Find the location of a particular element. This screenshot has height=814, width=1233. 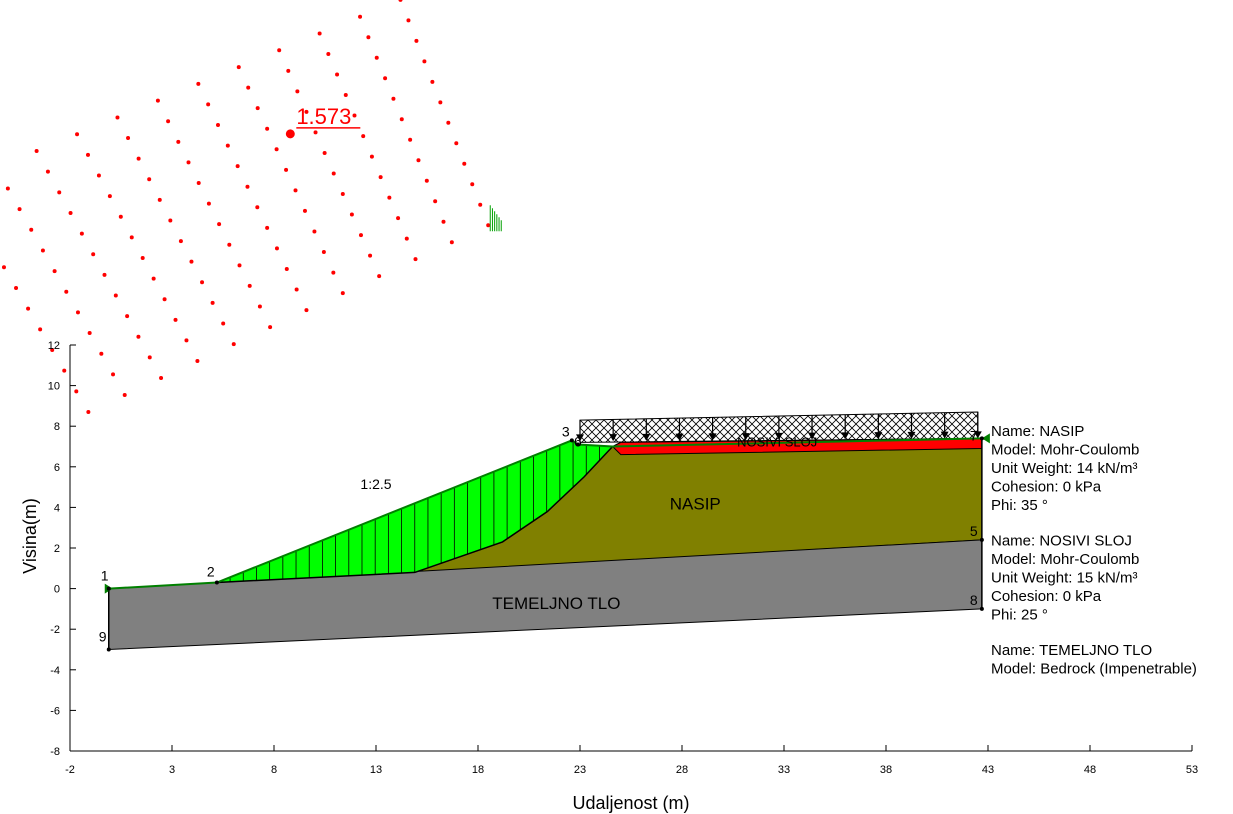

y-tick-label: 8 is located at coordinates (57, 427).